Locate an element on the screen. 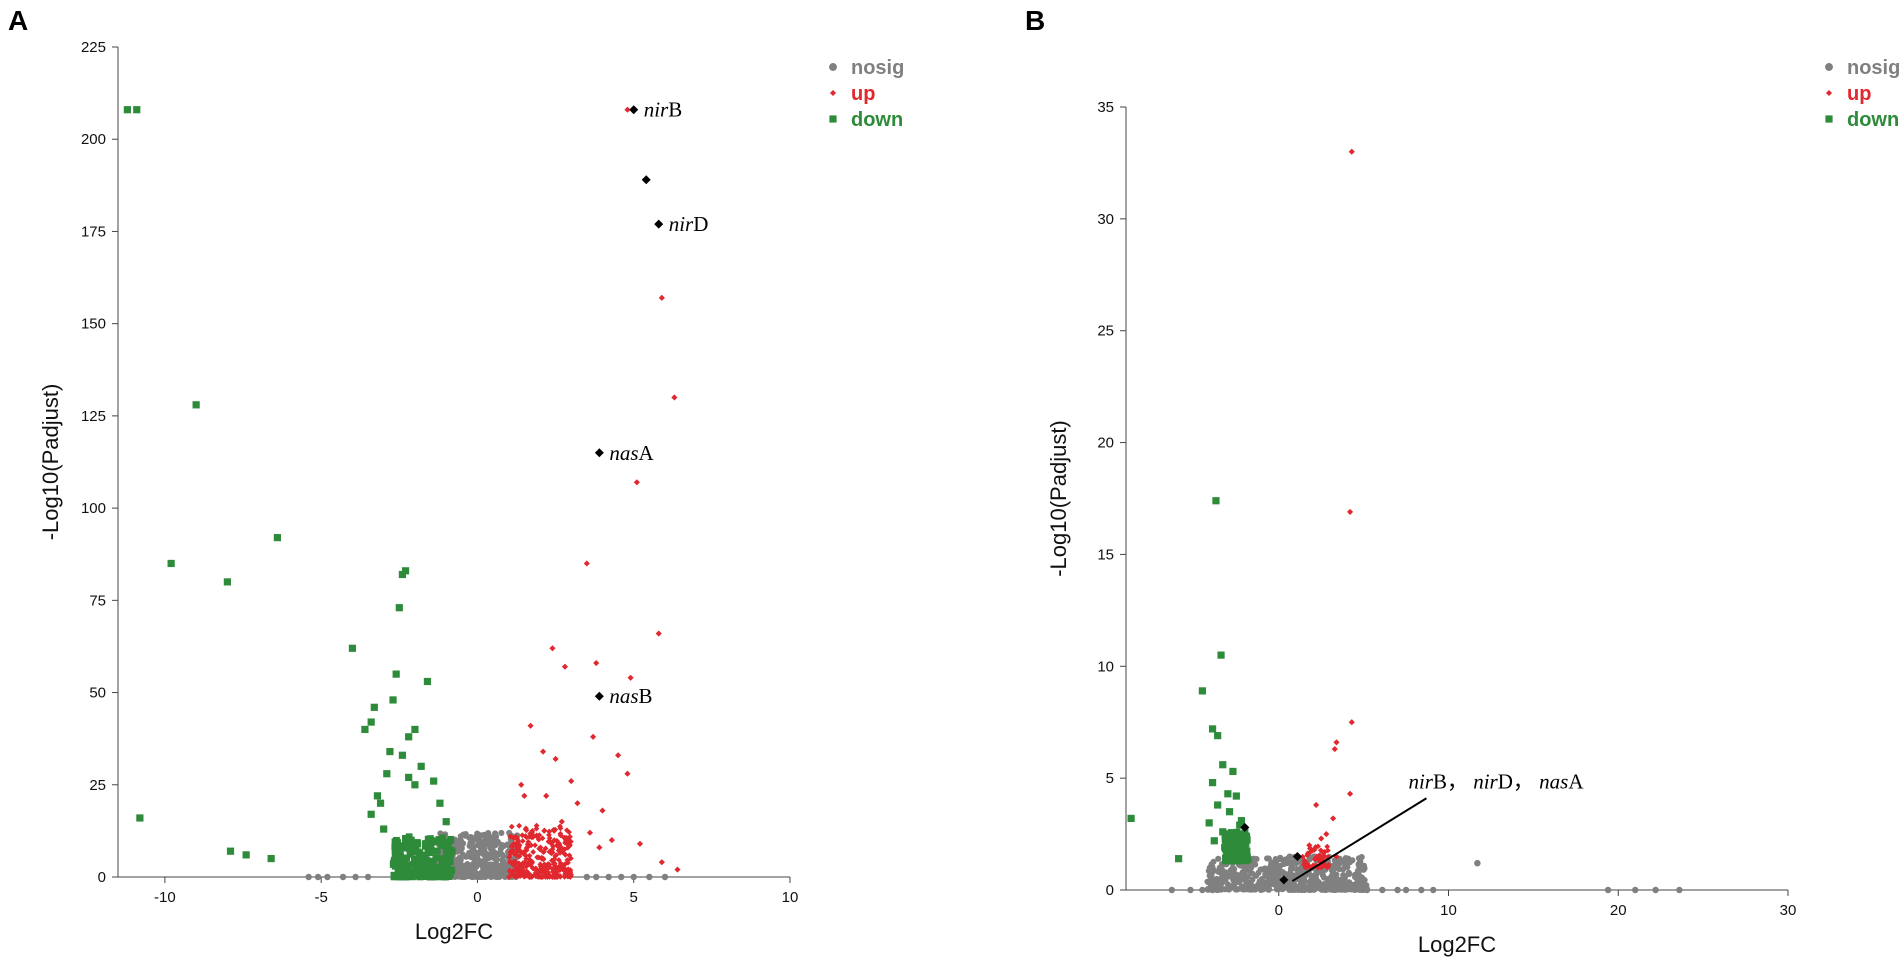  annotation-normal: B， is located at coordinates (1453, 781).